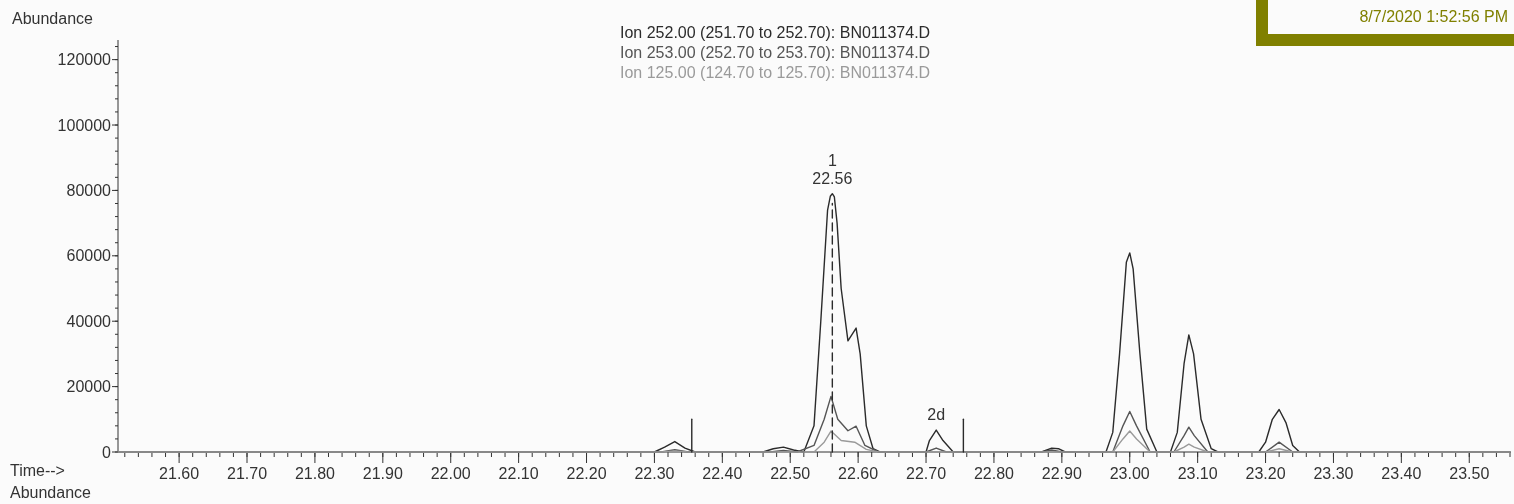  What do you see at coordinates (518, 473) in the screenshot?
I see `x-tick-label: 22.10` at bounding box center [518, 473].